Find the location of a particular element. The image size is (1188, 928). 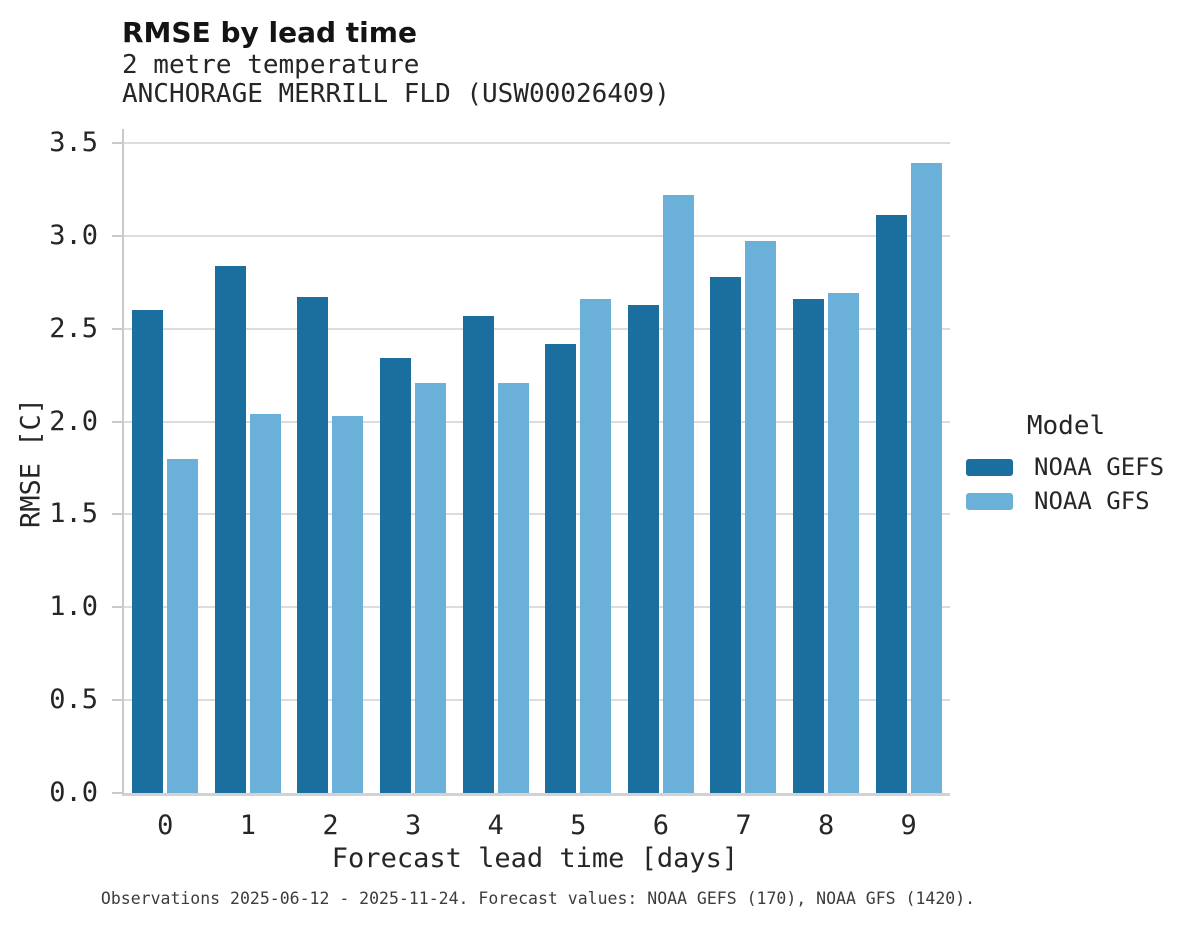

x-tick-label-1: 1 is located at coordinates (248, 825).